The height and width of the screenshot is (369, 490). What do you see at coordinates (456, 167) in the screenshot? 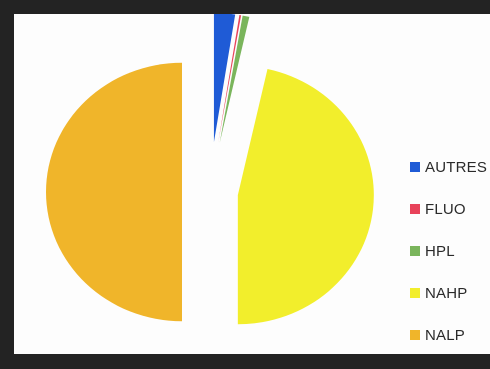
I see `legend-label: AUTRES` at bounding box center [456, 167].